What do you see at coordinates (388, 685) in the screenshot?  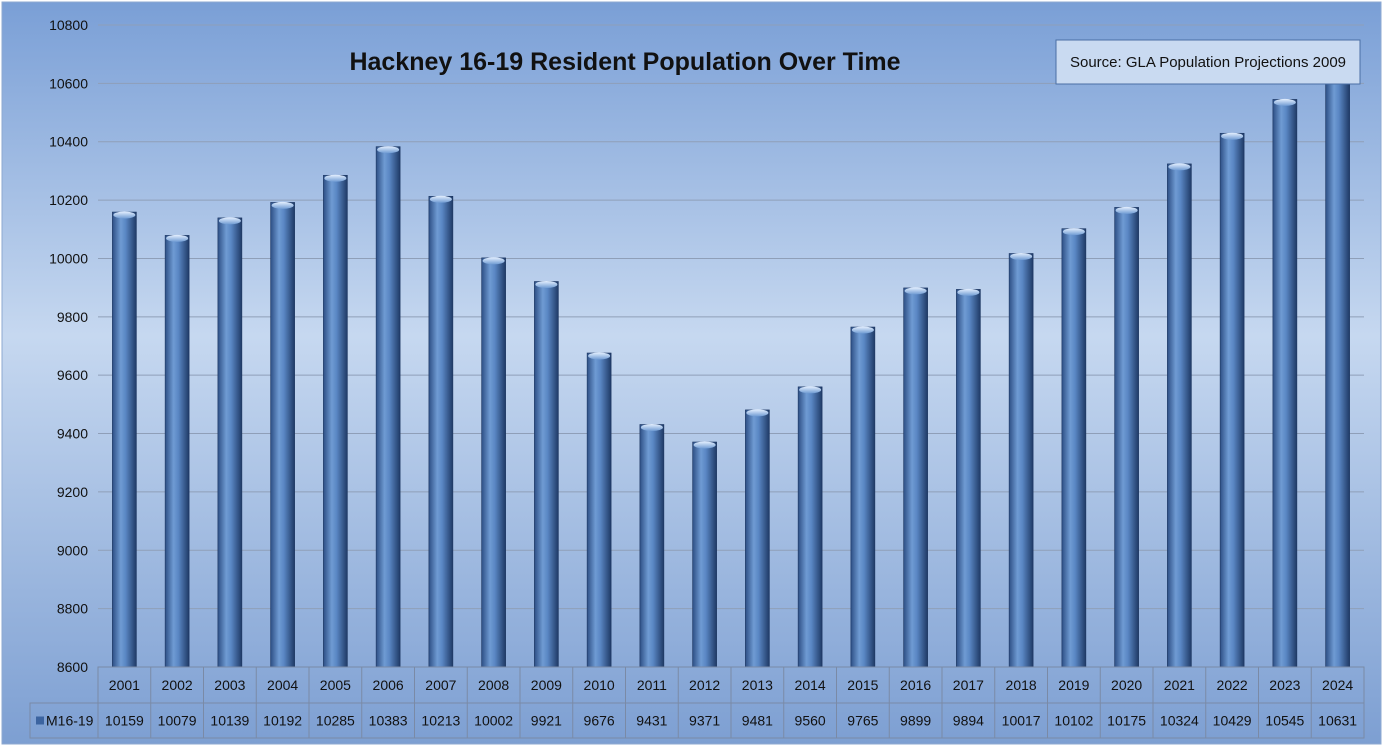 I see `x-tick-label: 2006` at bounding box center [388, 685].